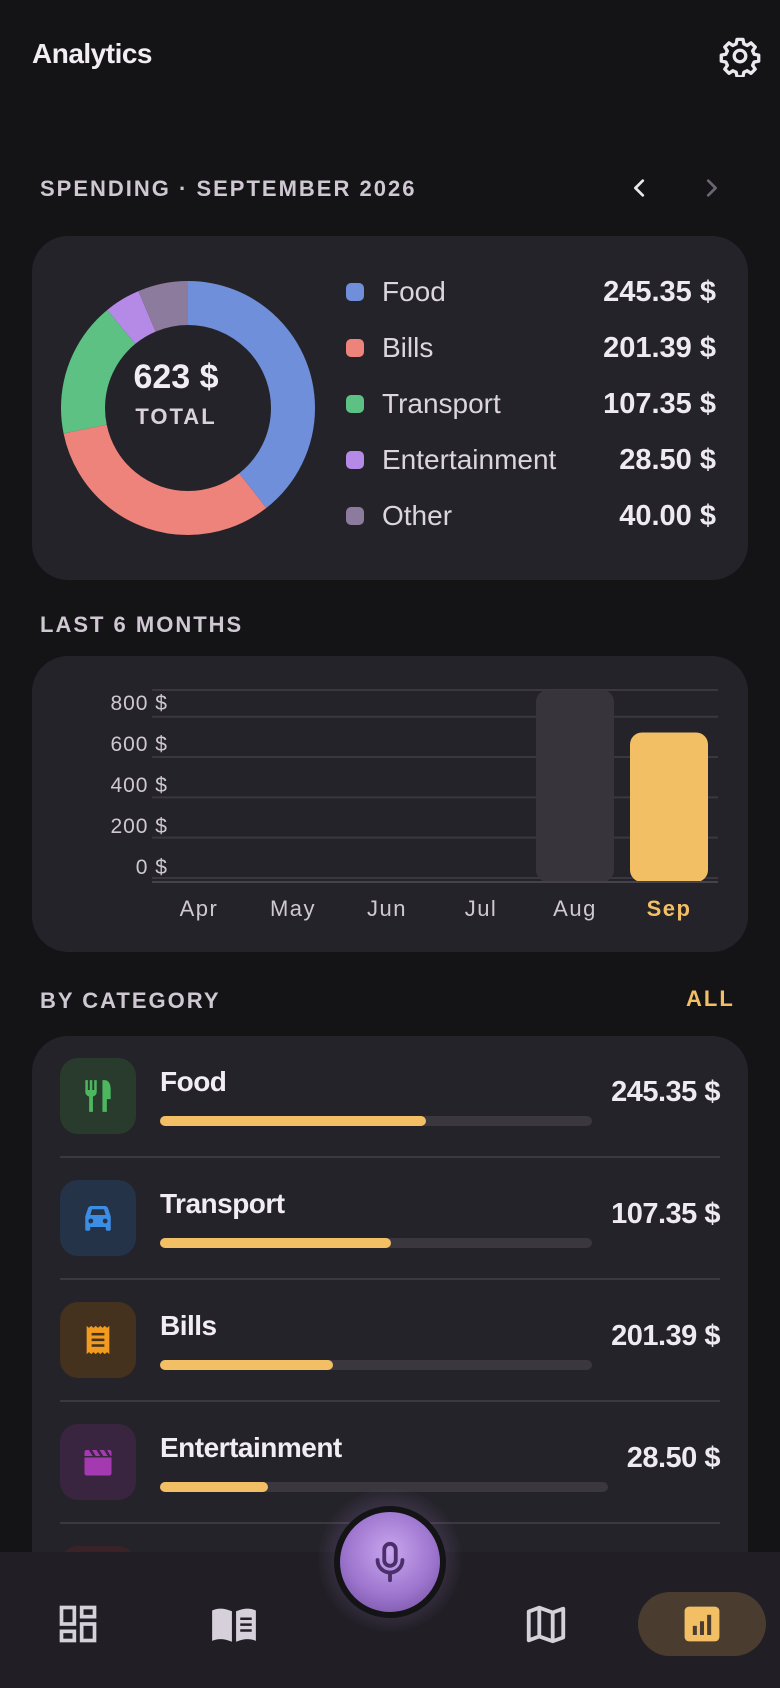 The image size is (780, 1688). What do you see at coordinates (414, 291) in the screenshot?
I see `legend-label: Food` at bounding box center [414, 291].